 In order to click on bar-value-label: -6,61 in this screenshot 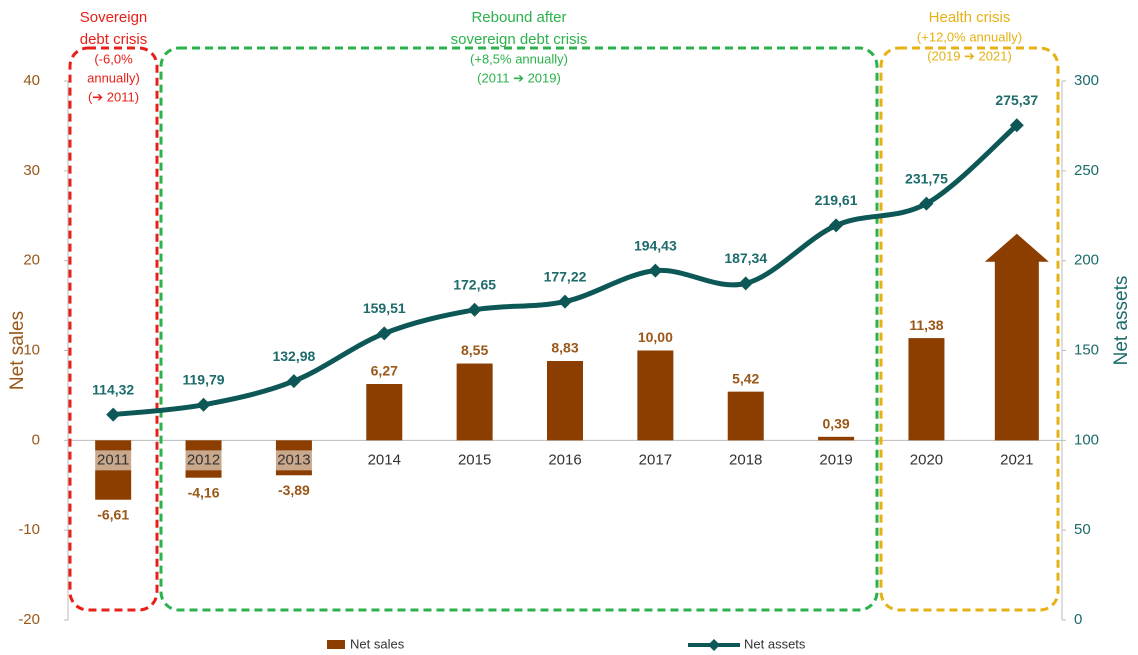, I will do `click(113, 514)`.